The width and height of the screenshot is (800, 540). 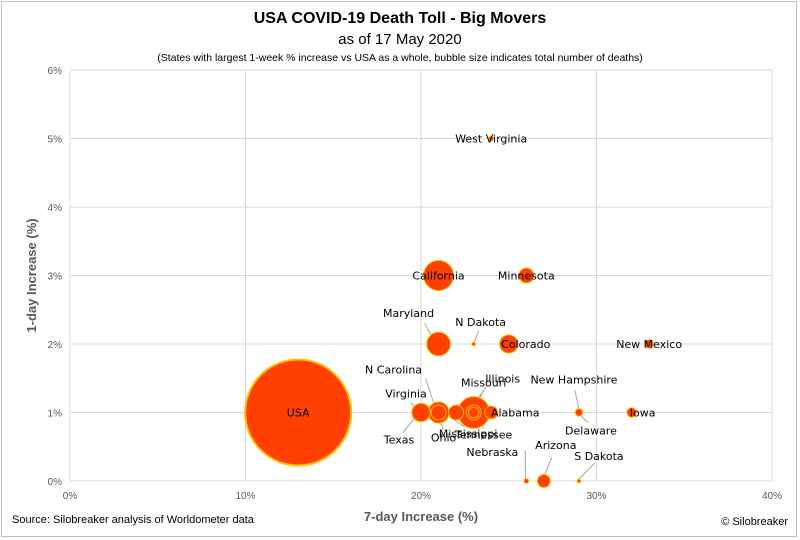 What do you see at coordinates (421, 412) in the screenshot?
I see `bubble-texas` at bounding box center [421, 412].